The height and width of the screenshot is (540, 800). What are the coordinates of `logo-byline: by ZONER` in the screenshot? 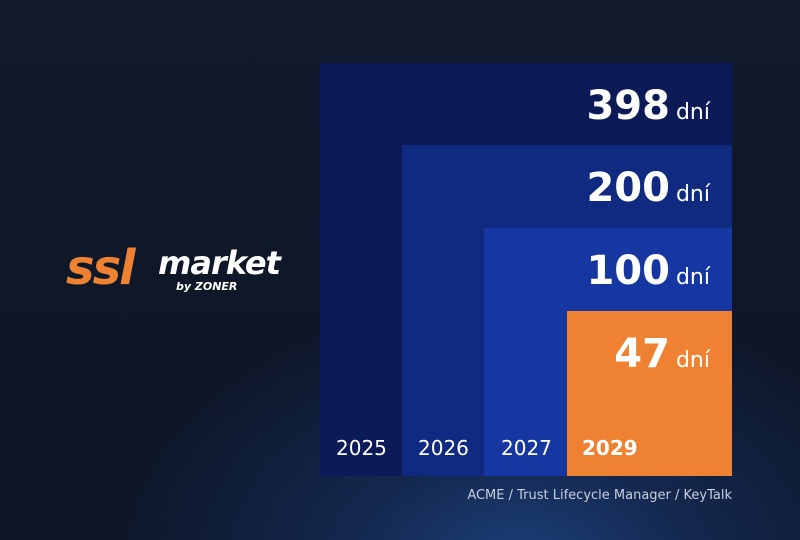 It's located at (207, 286).